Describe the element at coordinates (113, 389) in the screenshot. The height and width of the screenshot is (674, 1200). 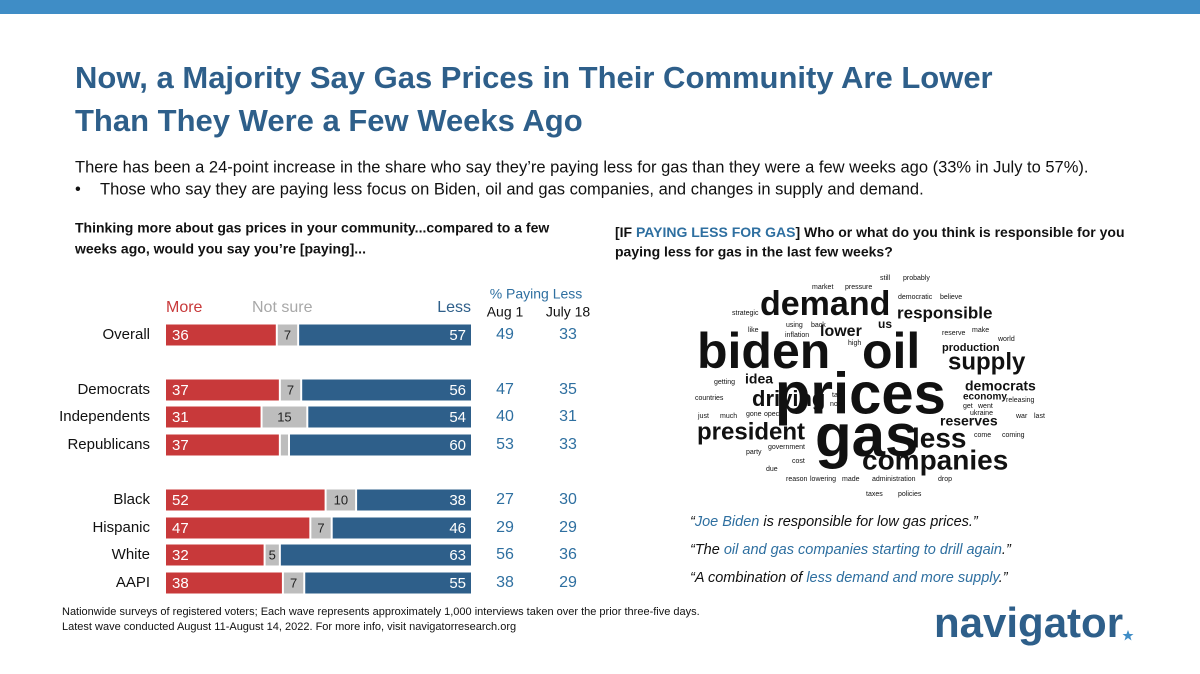
I see `category-label: Democrats` at that location.